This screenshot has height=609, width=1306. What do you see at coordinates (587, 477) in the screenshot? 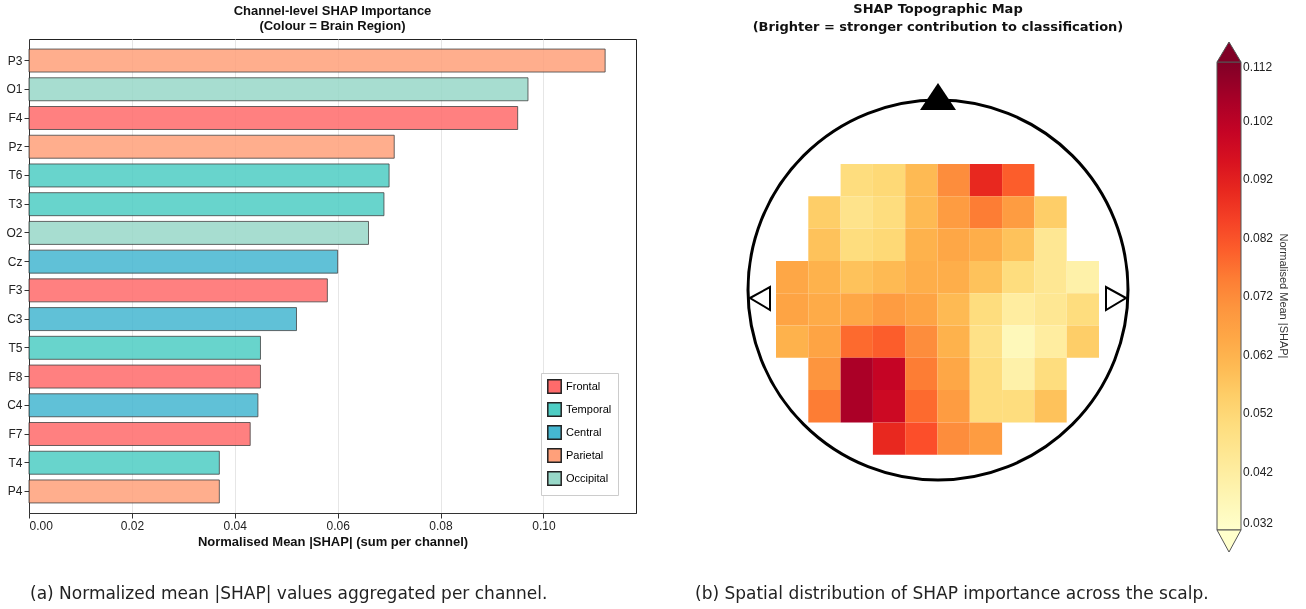
I see `legend-label: Occipital` at bounding box center [587, 477].